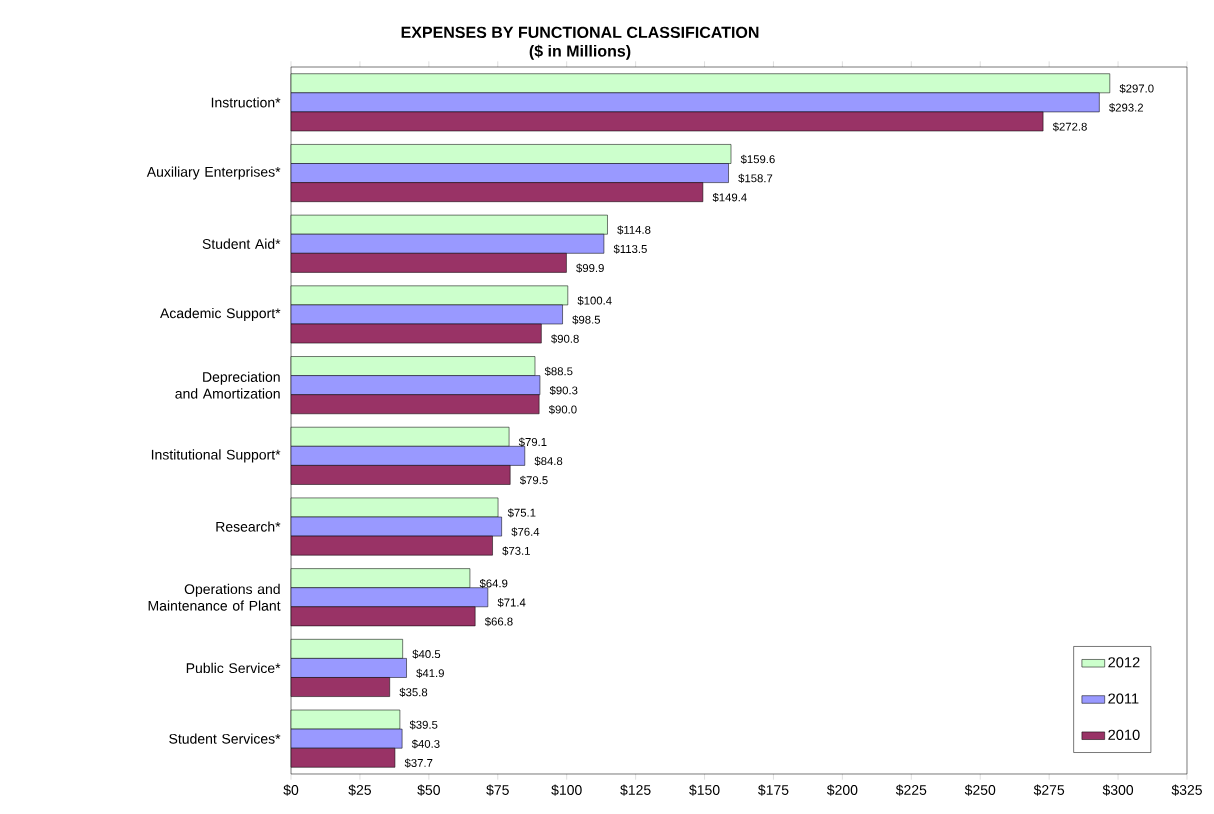 The image size is (1214, 814). I want to click on x-tick-label: $50, so click(428, 790).